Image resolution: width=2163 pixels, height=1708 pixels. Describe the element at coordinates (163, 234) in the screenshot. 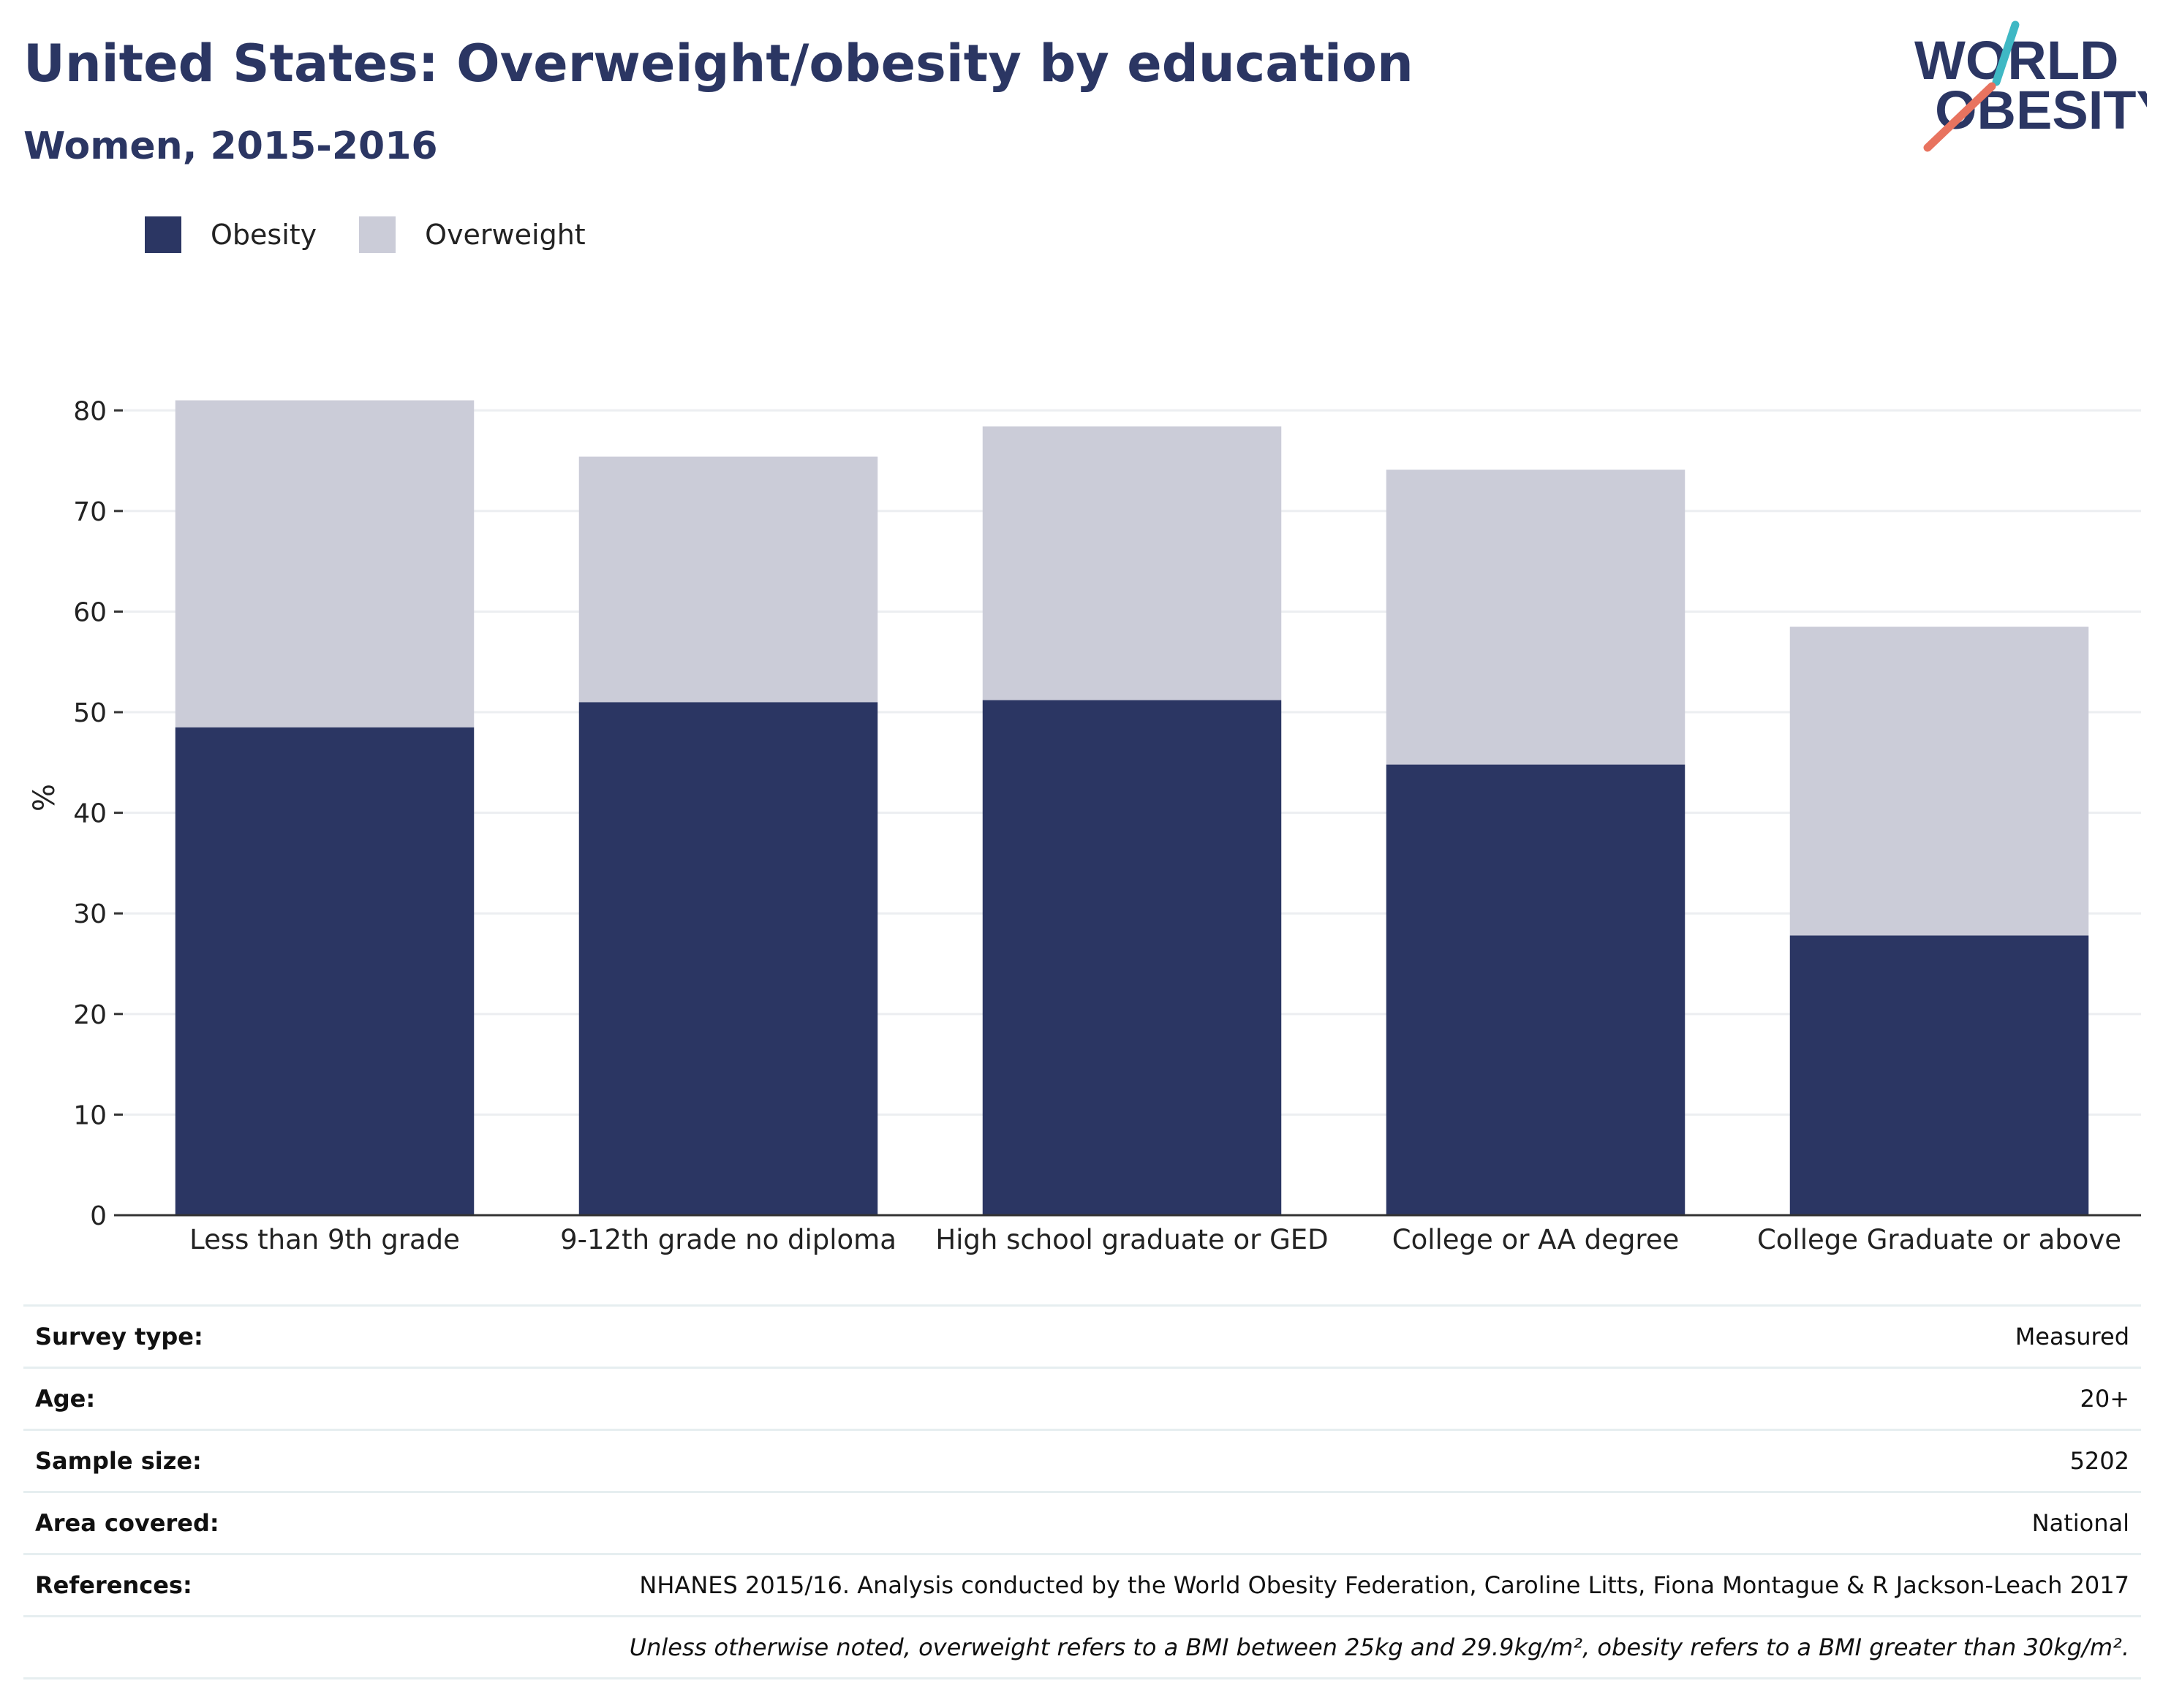

I see `legend-swatch-obesity` at that location.